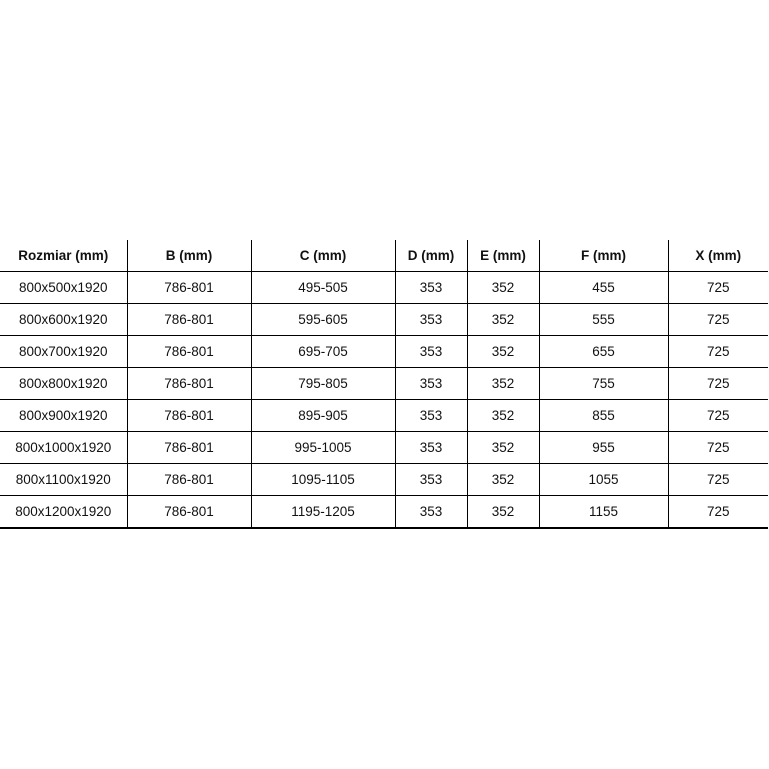 The image size is (769, 769). What do you see at coordinates (603, 447) in the screenshot?
I see `table-cell: 955` at bounding box center [603, 447].